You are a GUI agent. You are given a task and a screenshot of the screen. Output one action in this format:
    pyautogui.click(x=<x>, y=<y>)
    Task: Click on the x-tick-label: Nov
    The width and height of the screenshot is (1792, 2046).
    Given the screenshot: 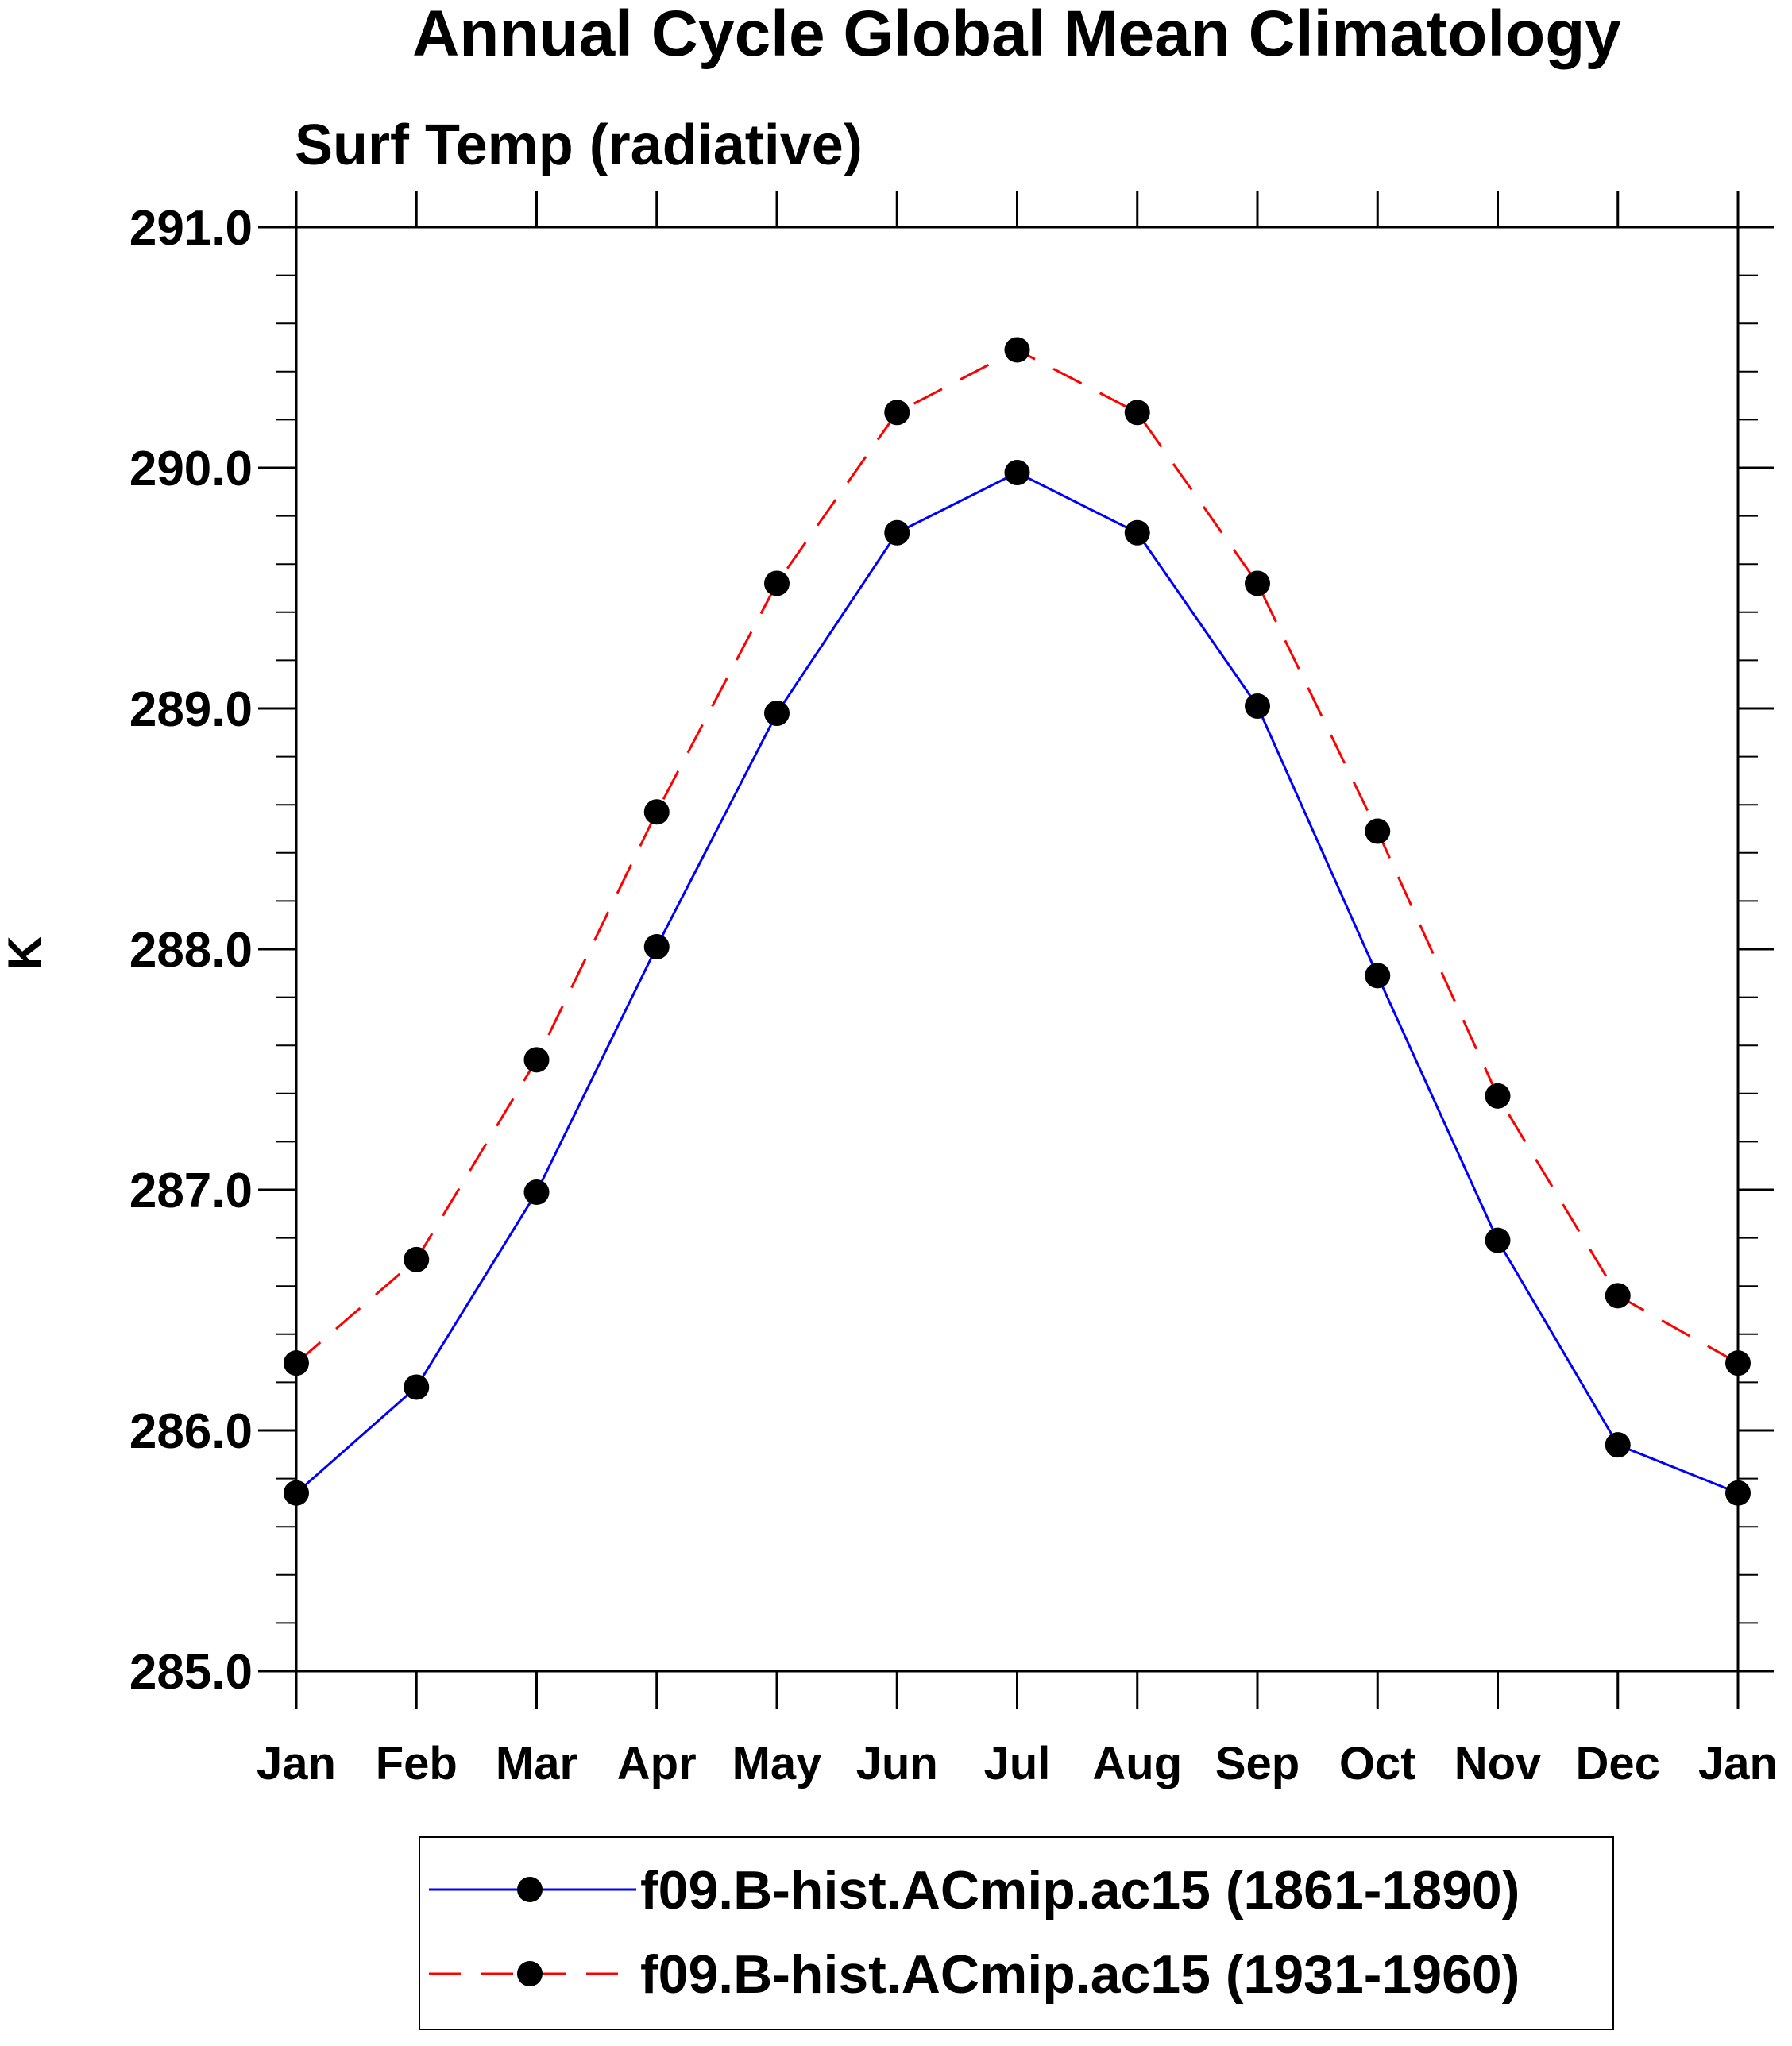 What is the action you would take?
    pyautogui.click(x=1498, y=1763)
    